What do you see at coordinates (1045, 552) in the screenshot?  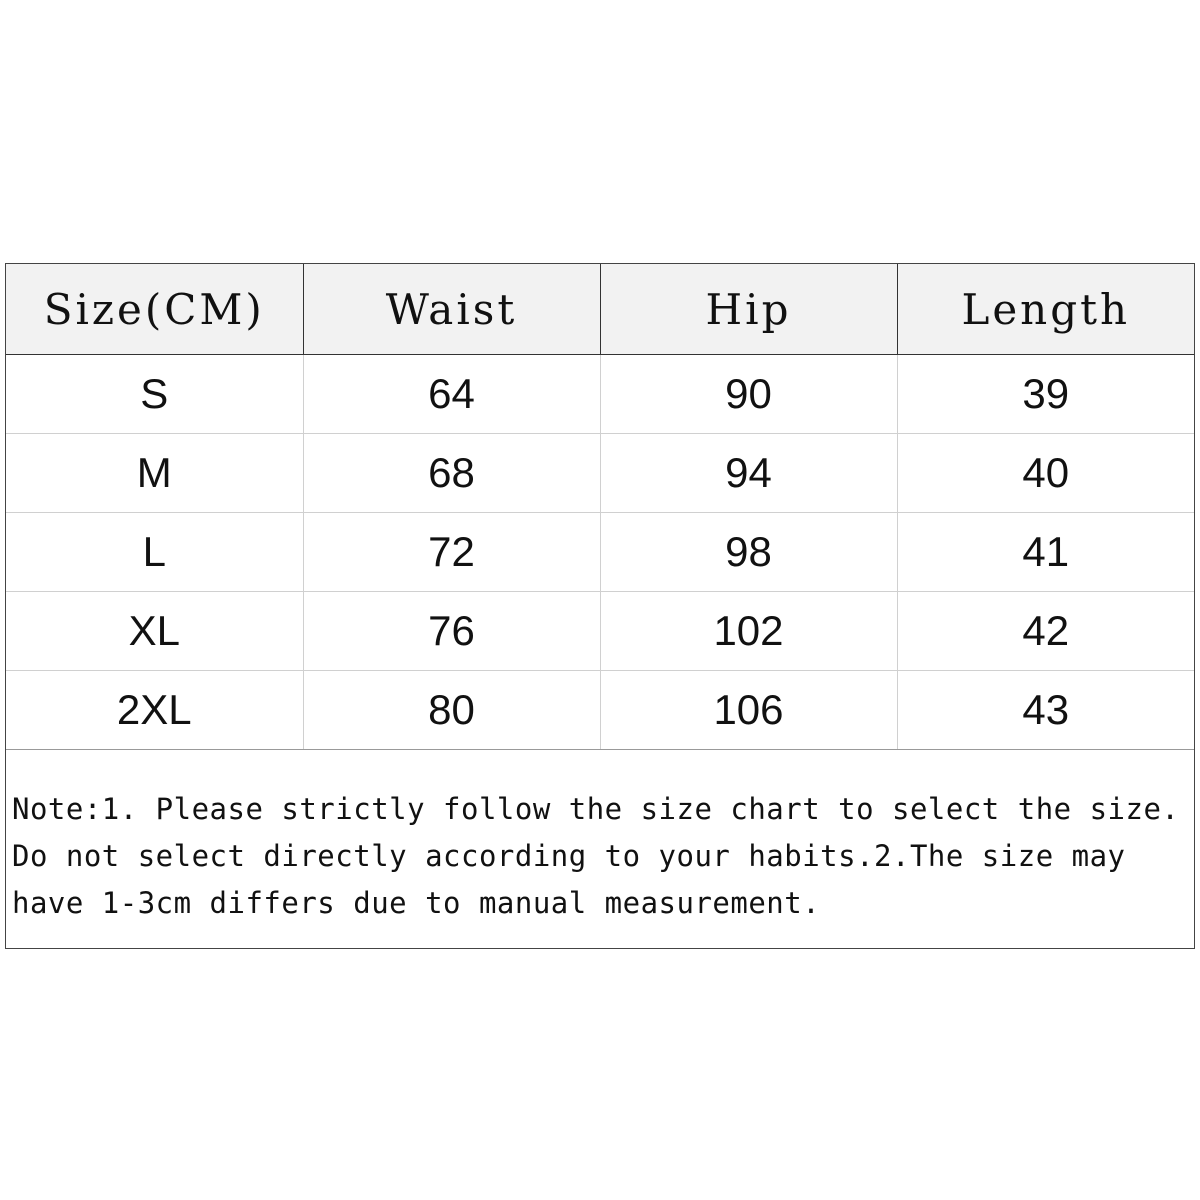 I see `cell-length: 41` at bounding box center [1045, 552].